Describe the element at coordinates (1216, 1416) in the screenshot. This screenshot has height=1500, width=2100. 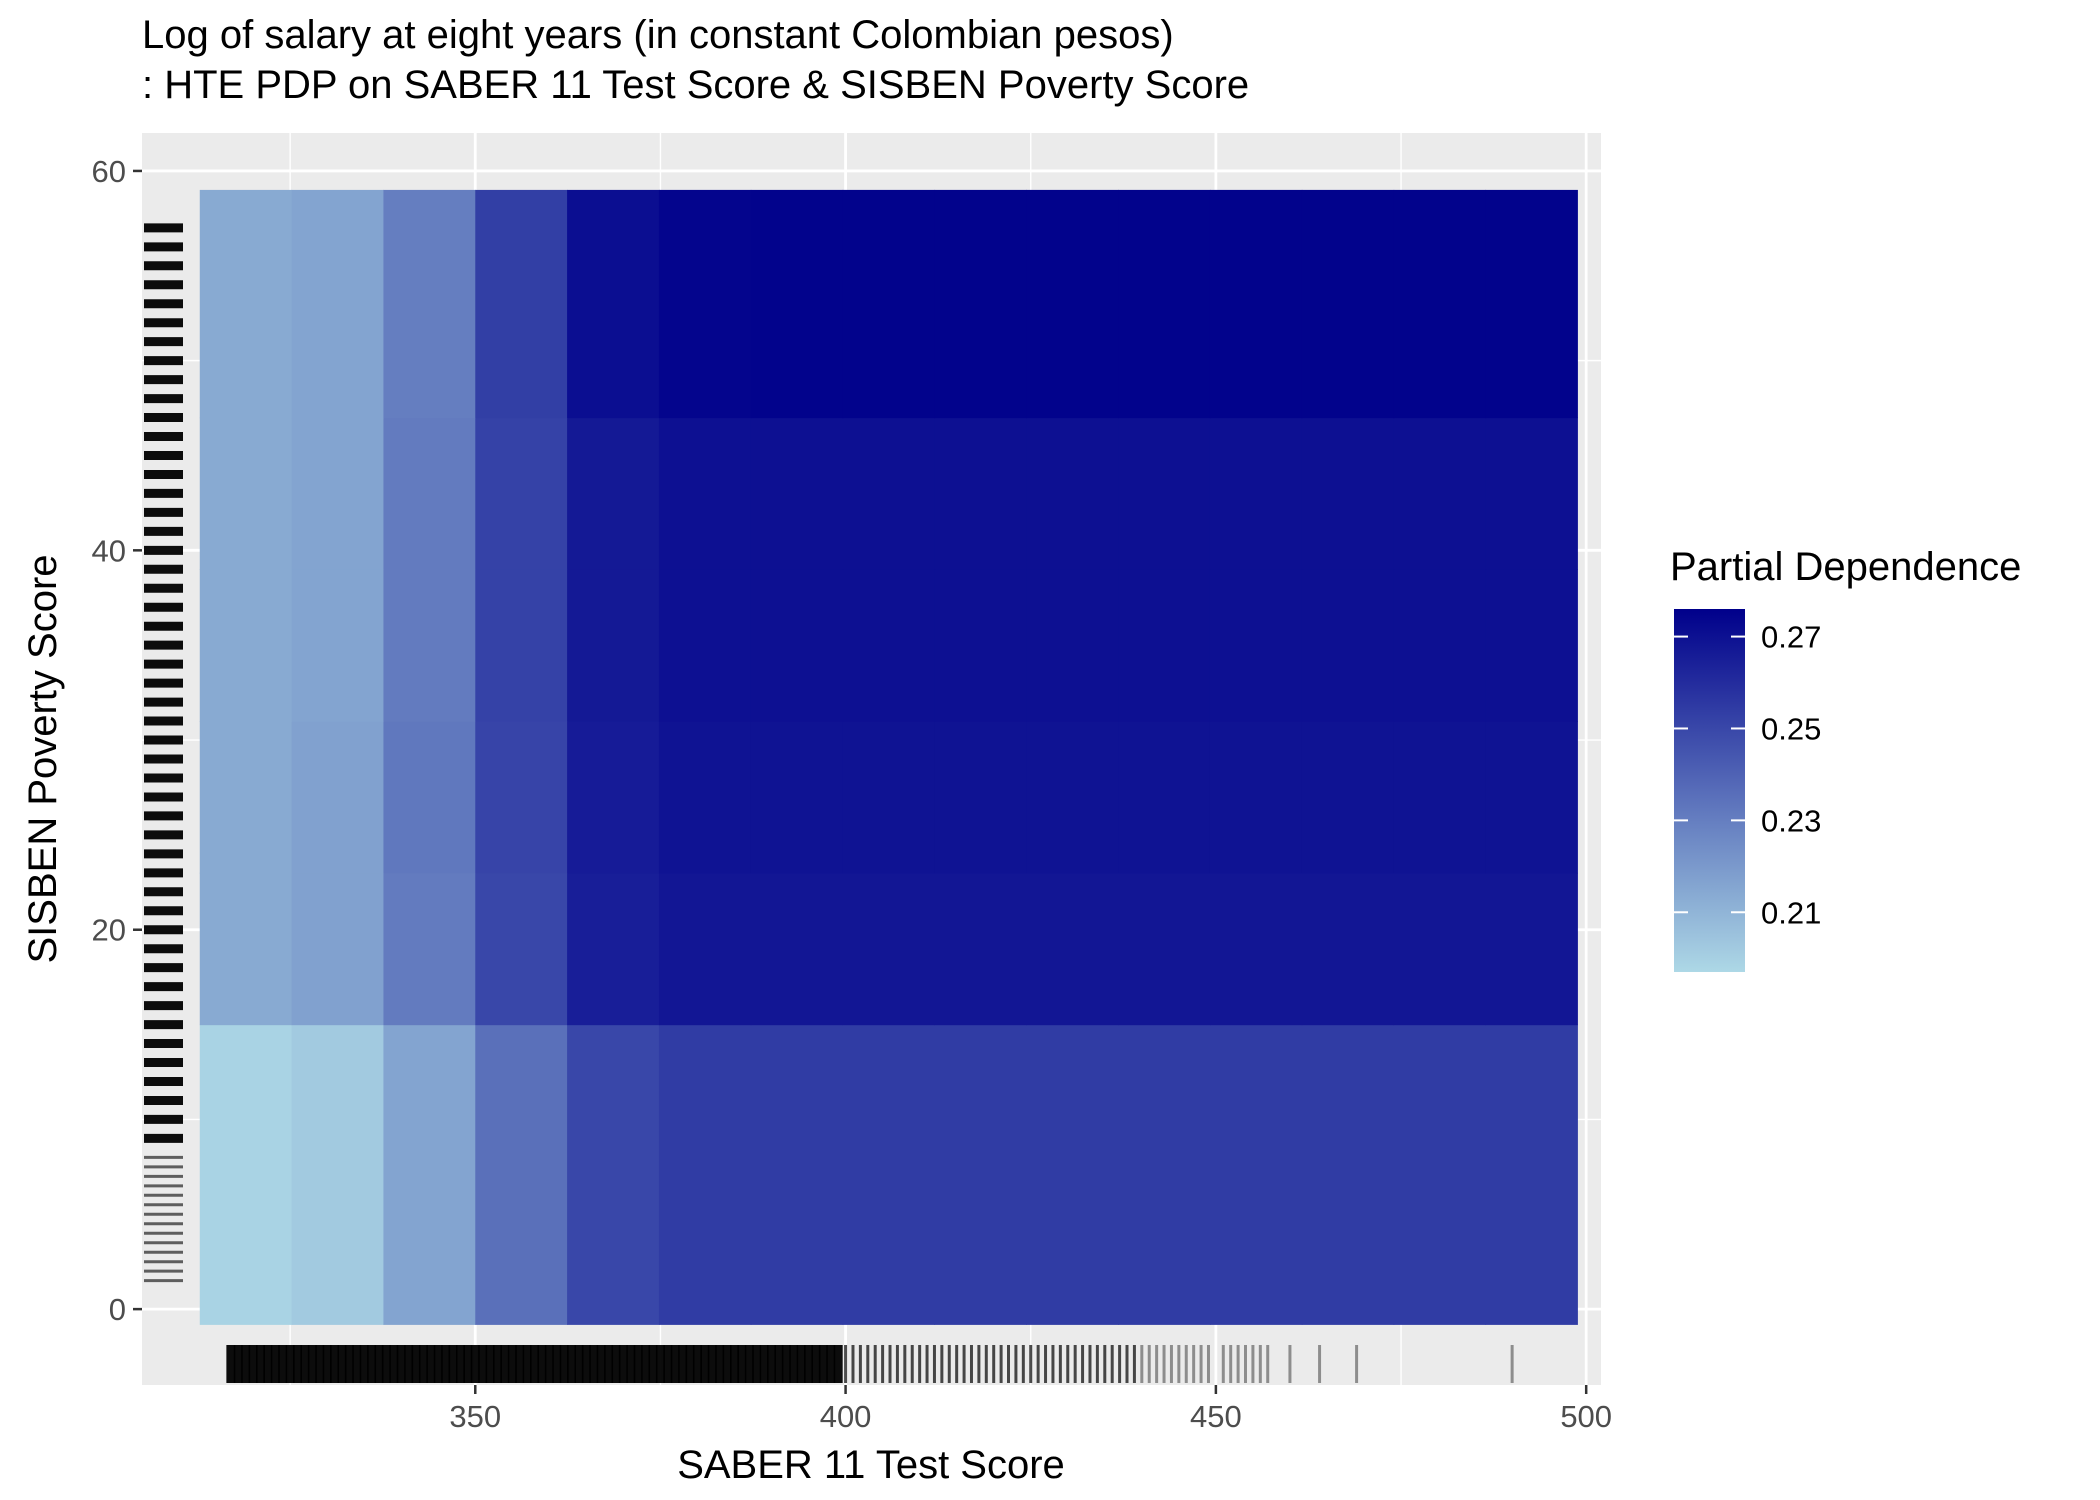
I see `x-tick-label: 450` at that location.